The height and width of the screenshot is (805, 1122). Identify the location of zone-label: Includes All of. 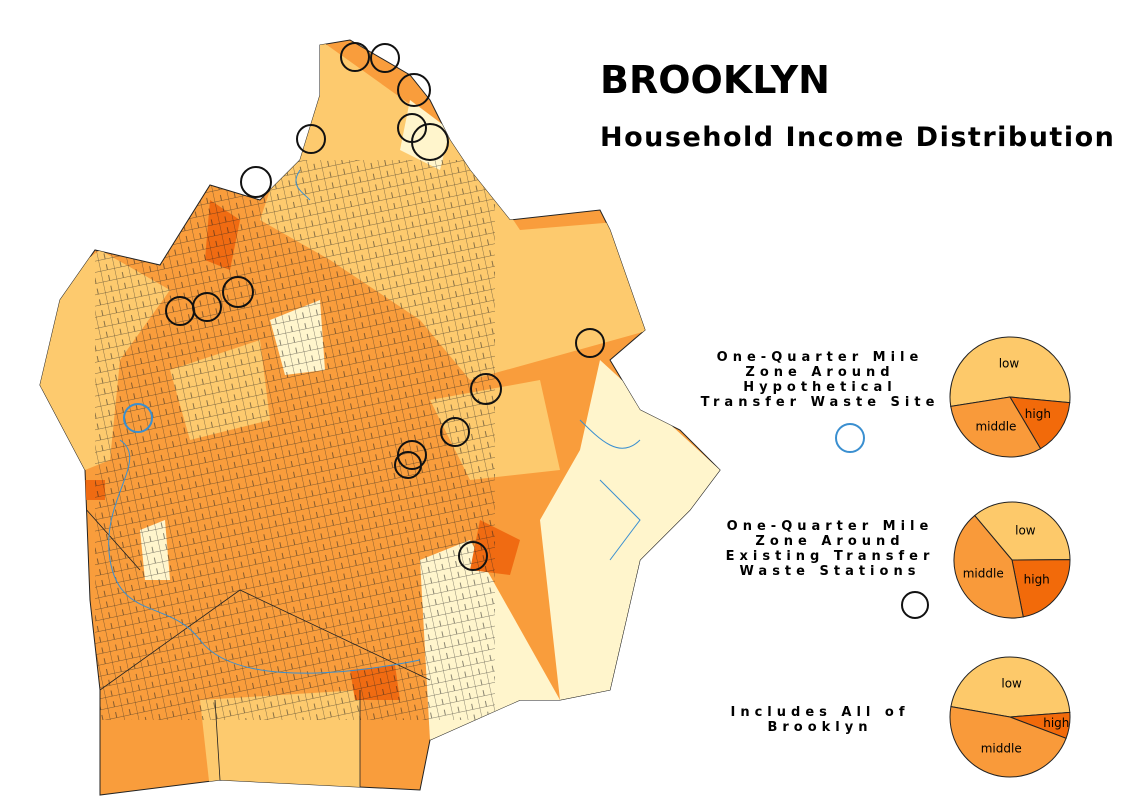
(820, 712).